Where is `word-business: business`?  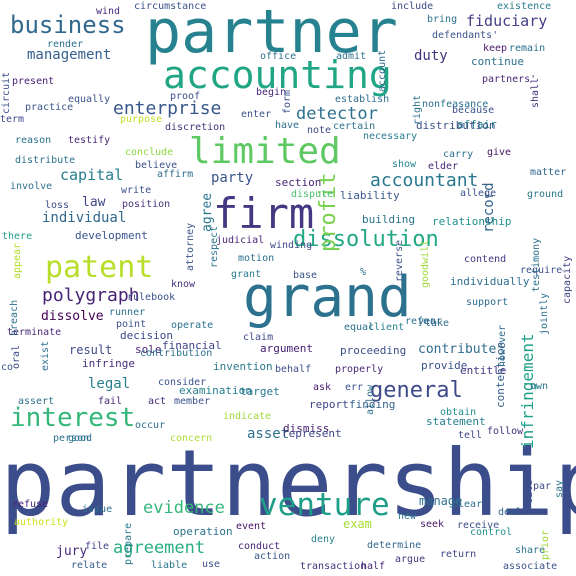 word-business: business is located at coordinates (68, 25).